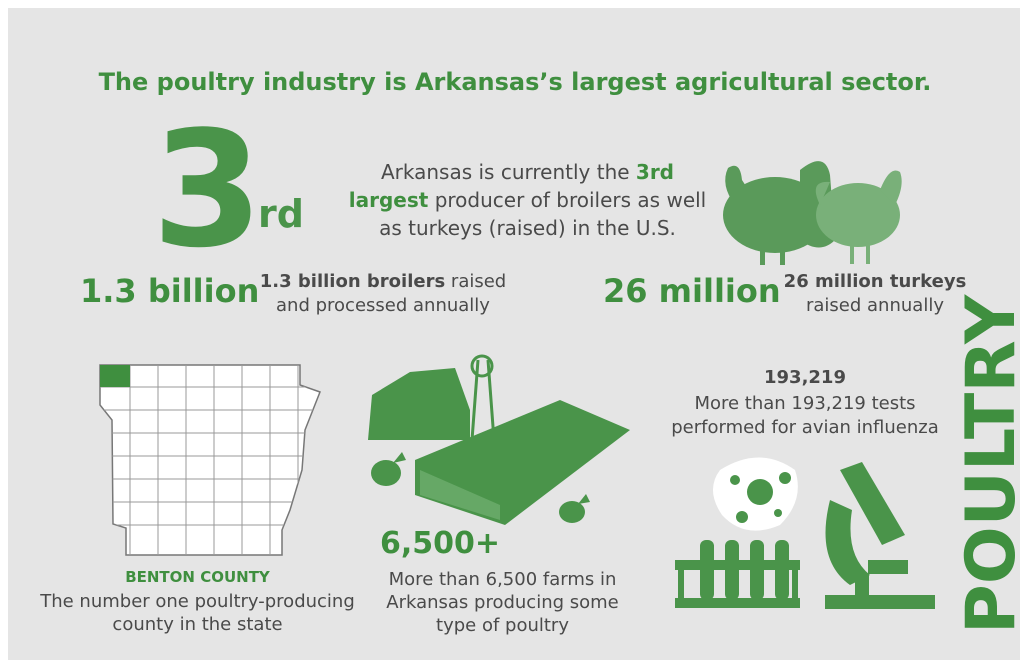 This screenshot has height=670, width=1029. What do you see at coordinates (875, 281) in the screenshot?
I see `turkeys-bold: 26 million turkeys` at bounding box center [875, 281].